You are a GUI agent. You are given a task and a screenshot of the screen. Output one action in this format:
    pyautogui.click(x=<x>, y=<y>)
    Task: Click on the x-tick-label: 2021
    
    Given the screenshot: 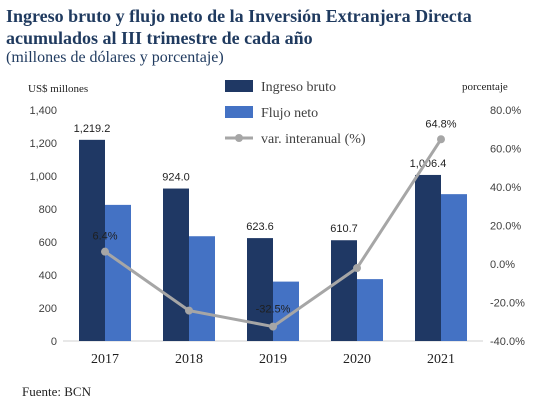 What is the action you would take?
    pyautogui.click(x=441, y=359)
    